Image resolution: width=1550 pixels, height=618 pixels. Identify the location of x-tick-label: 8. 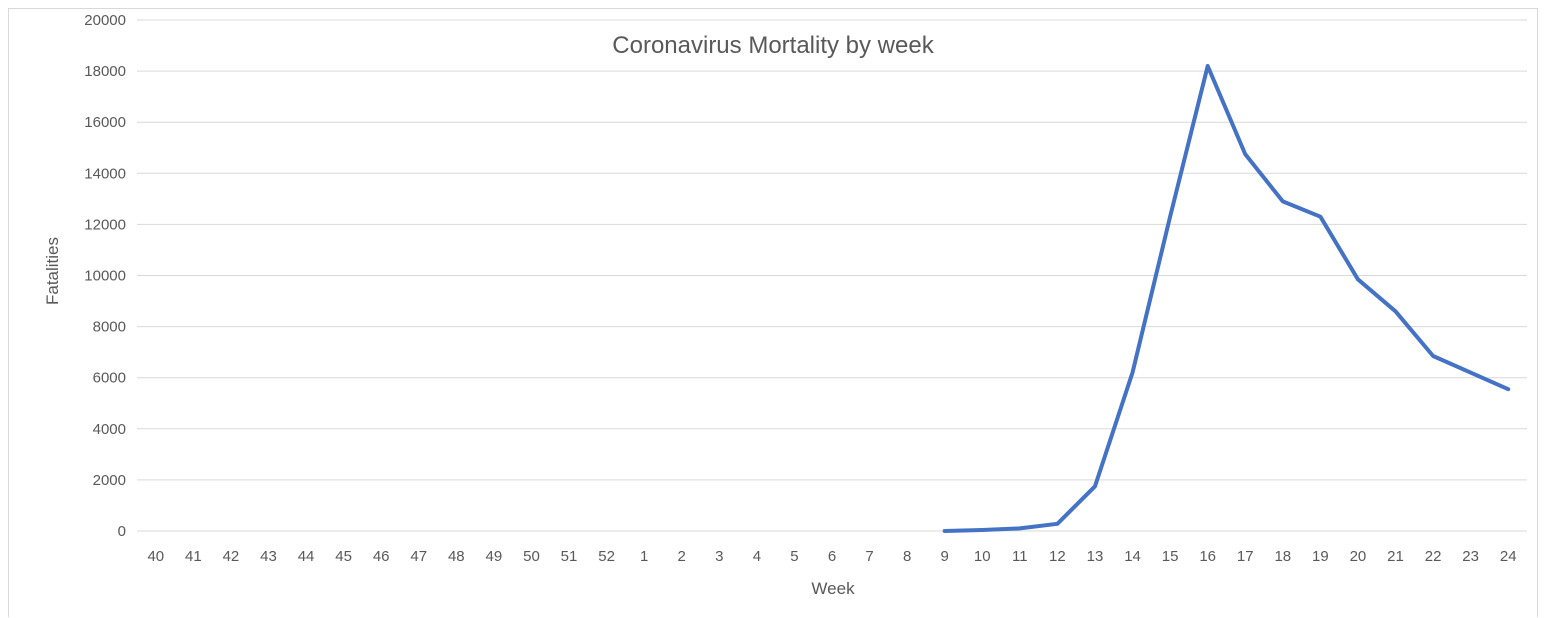
(907, 556).